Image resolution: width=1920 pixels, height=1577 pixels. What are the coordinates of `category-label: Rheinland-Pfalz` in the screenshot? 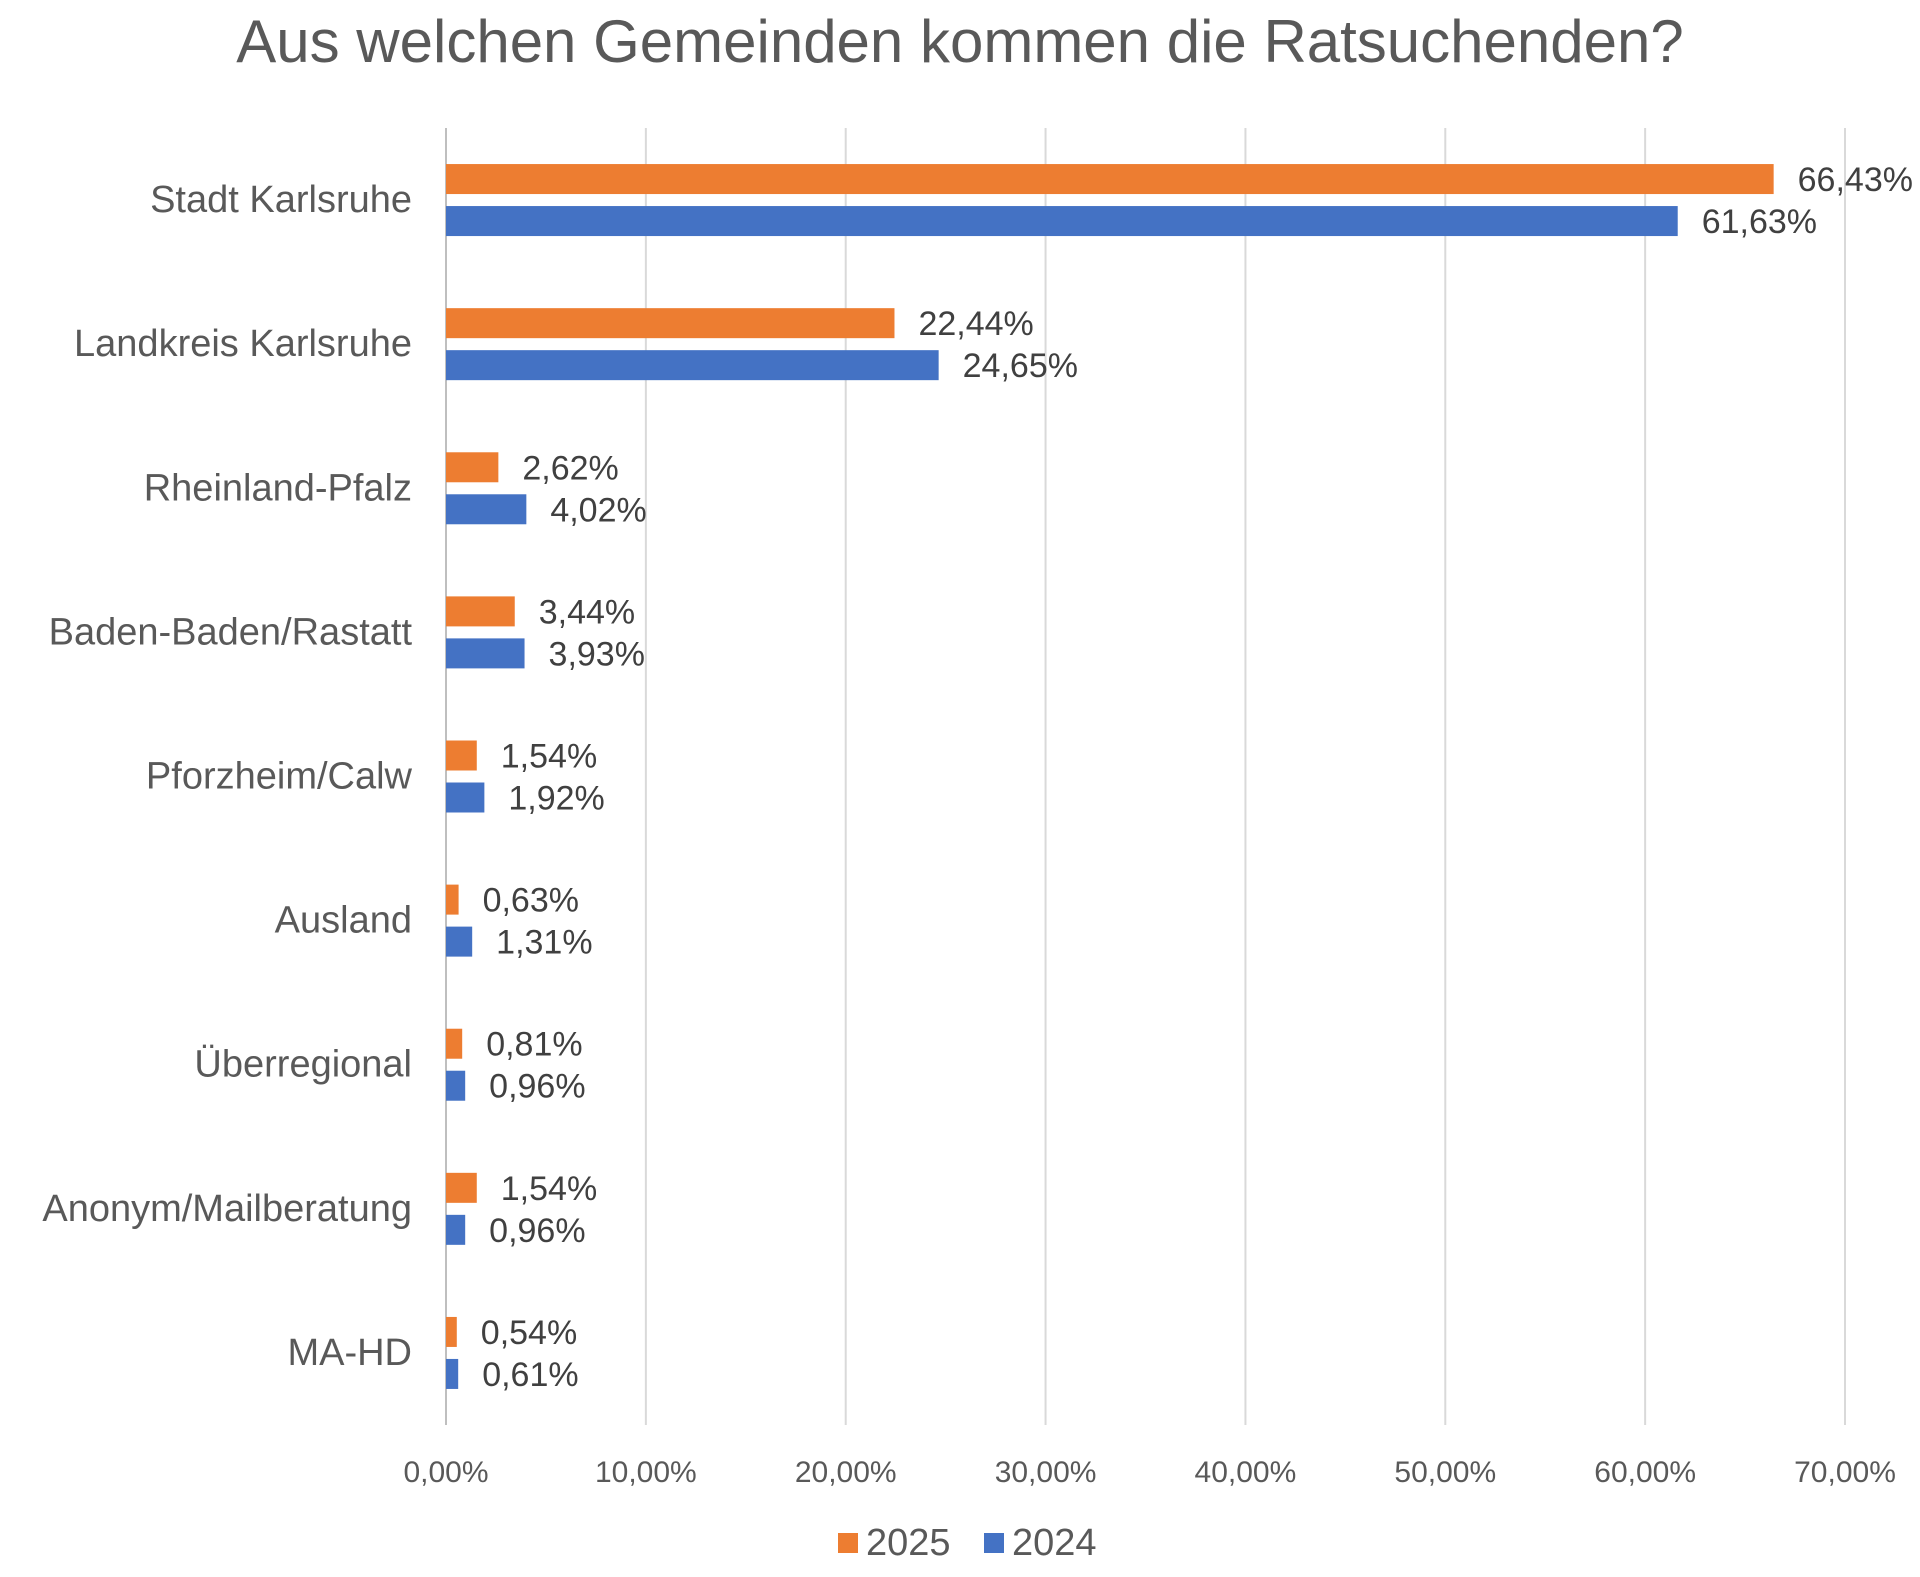 It's located at (278, 488).